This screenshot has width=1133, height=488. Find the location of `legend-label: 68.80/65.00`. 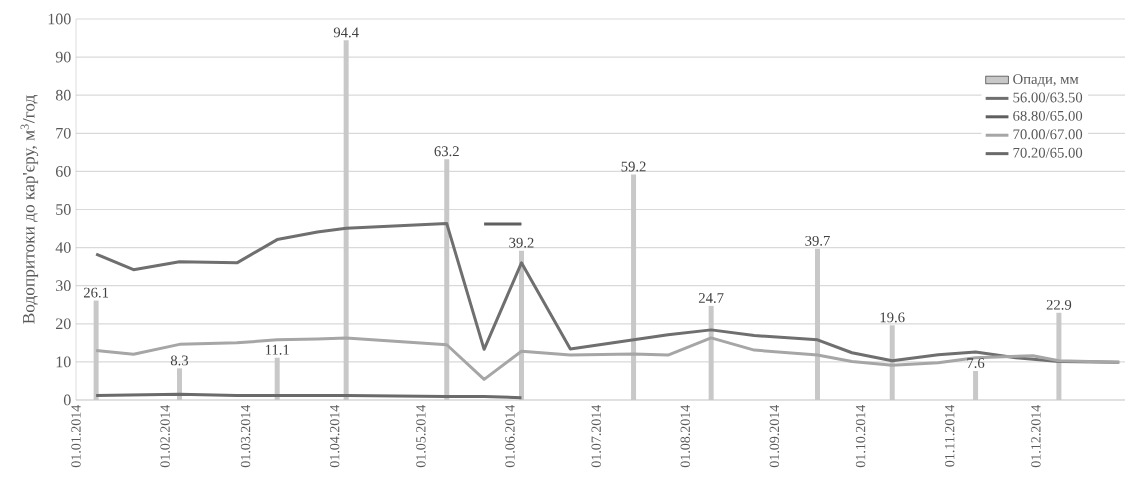

legend-label: 68.80/65.00 is located at coordinates (1048, 115).